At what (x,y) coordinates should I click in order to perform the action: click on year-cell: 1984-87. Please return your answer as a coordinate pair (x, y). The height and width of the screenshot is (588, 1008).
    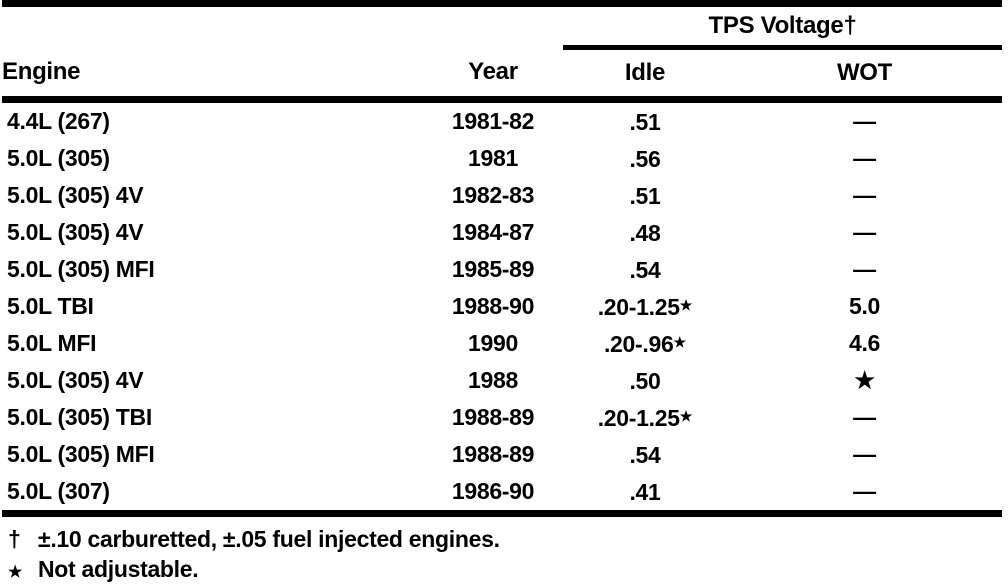
    Looking at the image, I should click on (493, 232).